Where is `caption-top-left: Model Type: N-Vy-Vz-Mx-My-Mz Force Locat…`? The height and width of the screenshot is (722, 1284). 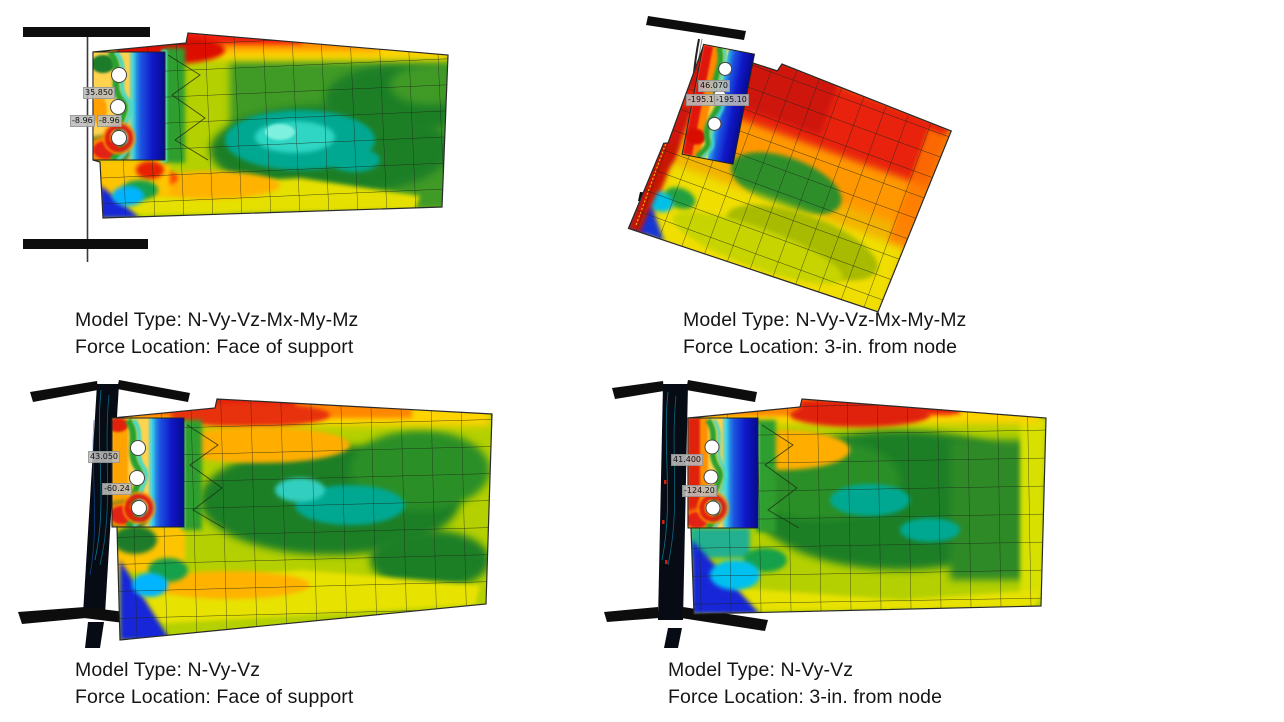 caption-top-left: Model Type: N-Vy-Vz-Mx-My-Mz Force Locat… is located at coordinates (216, 334).